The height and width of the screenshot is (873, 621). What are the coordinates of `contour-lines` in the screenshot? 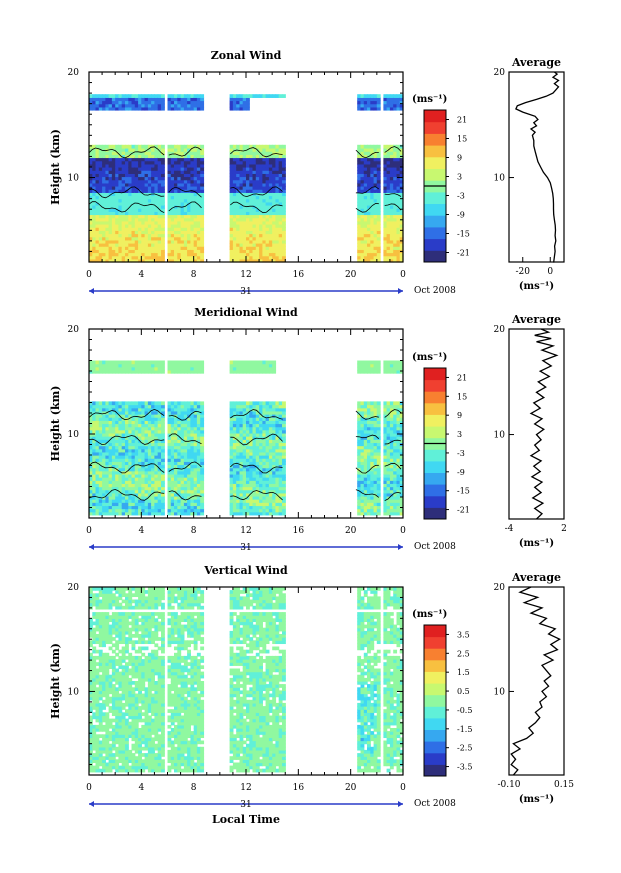 It's located at (245, 180).